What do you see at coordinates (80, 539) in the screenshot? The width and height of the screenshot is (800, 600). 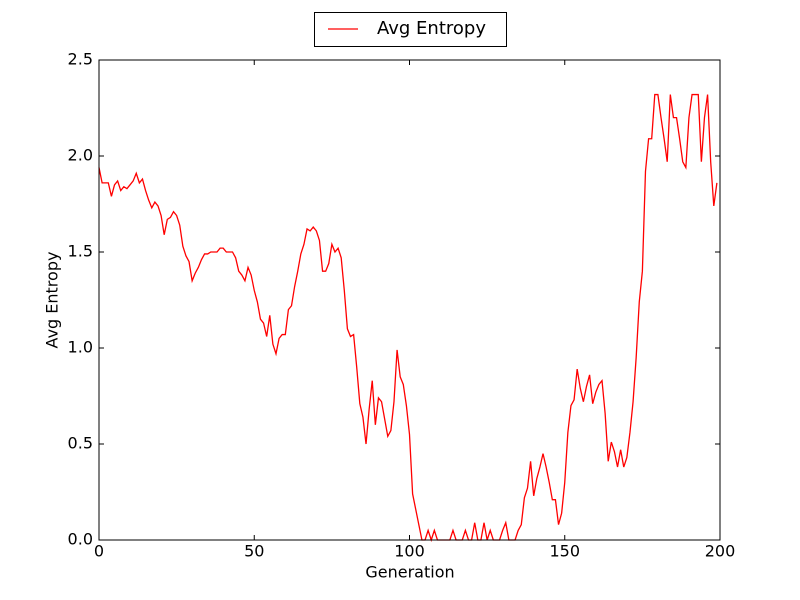 I see `y-tick-label: 0.0` at bounding box center [80, 539].